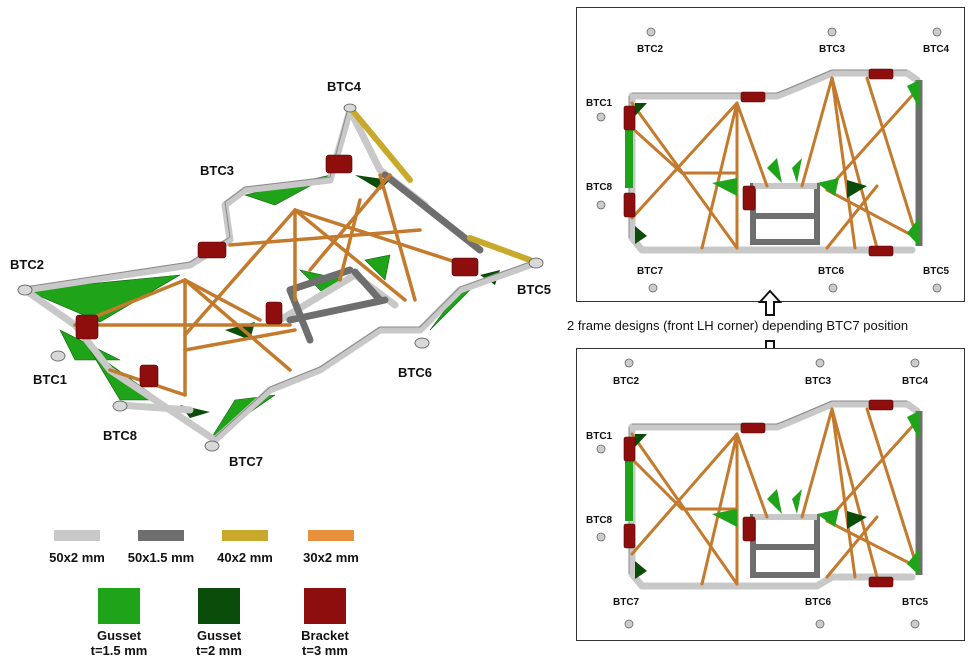 This screenshot has width=969, height=666. What do you see at coordinates (599, 187) in the screenshot?
I see `top-label-btc8: BTC8` at bounding box center [599, 187].